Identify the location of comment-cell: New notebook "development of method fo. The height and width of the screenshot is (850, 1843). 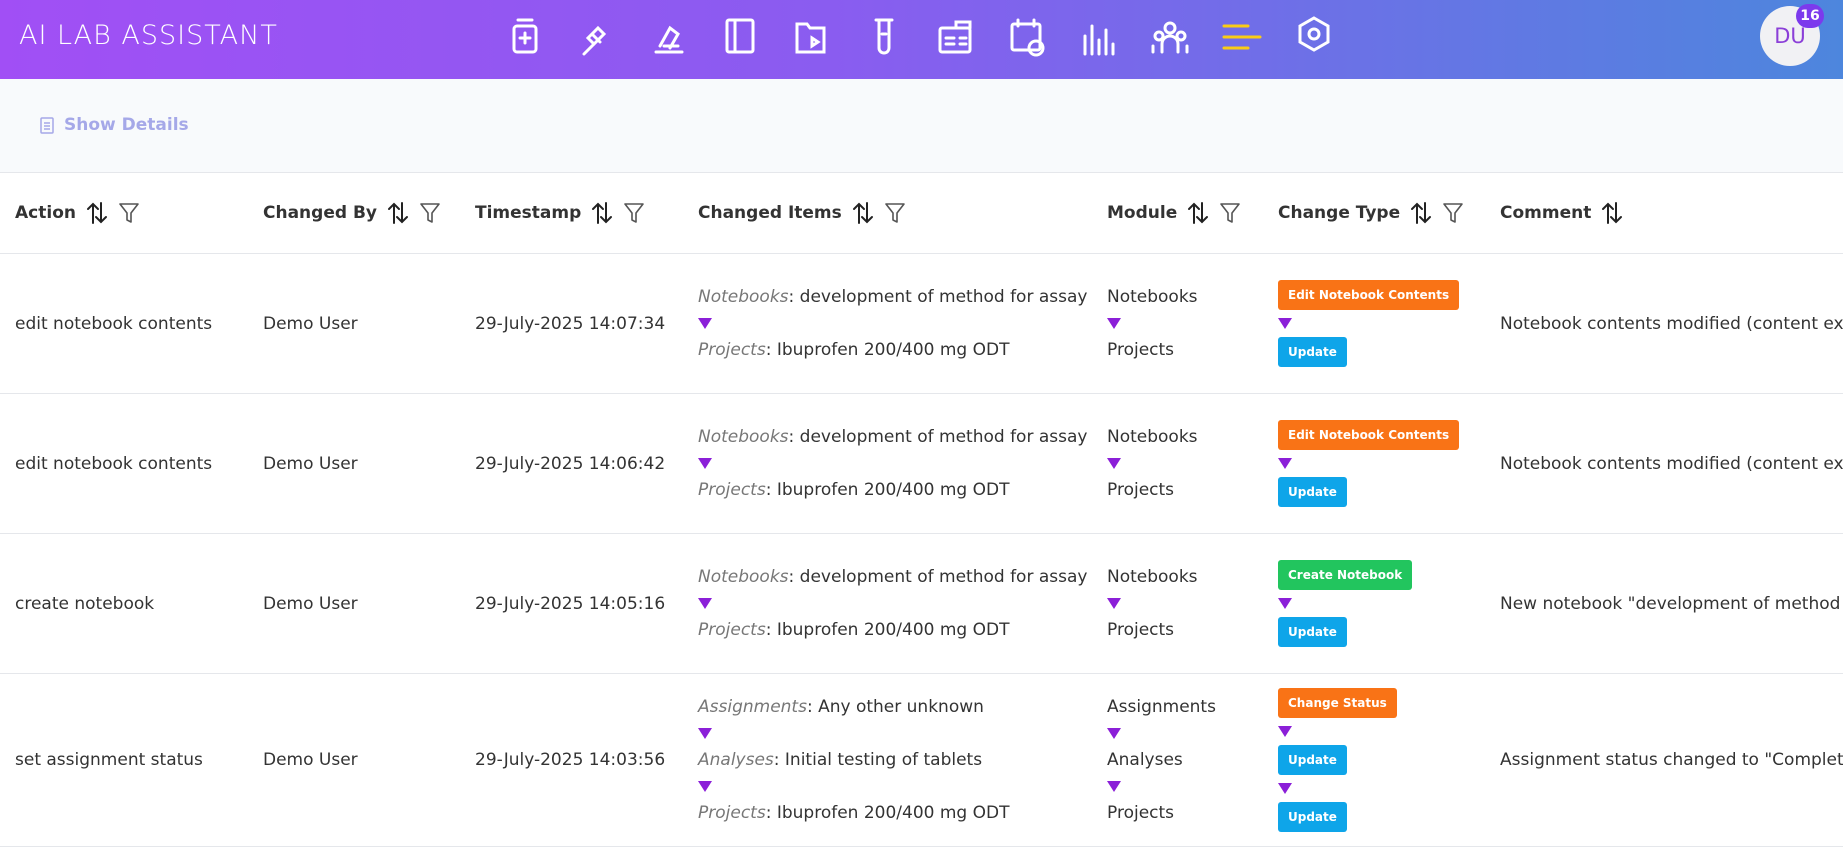
(1671, 603).